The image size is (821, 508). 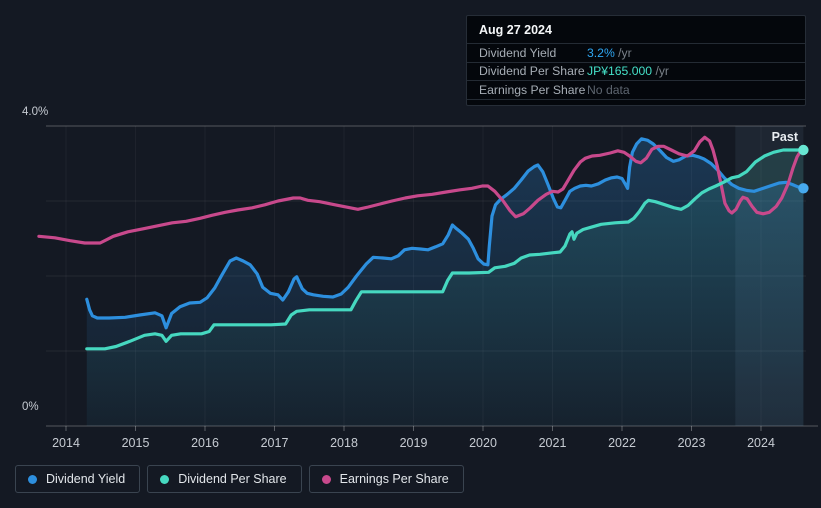 I want to click on dividend-yield-end-dot, so click(x=803, y=188).